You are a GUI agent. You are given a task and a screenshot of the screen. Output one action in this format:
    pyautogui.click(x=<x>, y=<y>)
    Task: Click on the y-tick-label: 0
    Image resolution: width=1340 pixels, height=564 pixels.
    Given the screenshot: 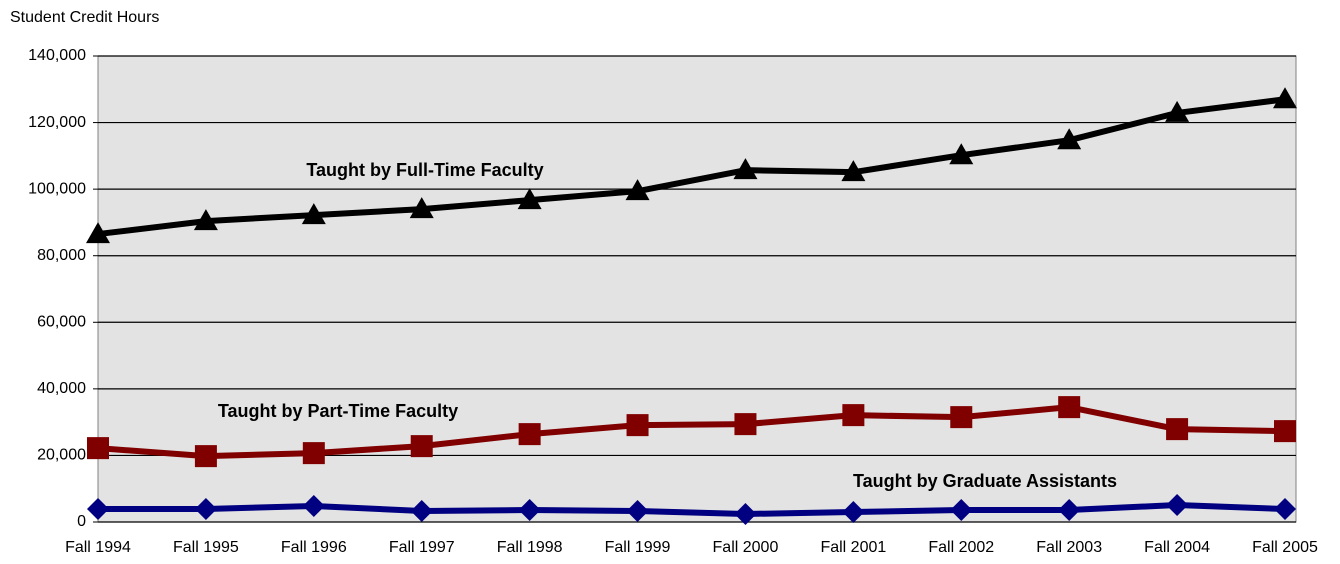 What is the action you would take?
    pyautogui.click(x=81, y=521)
    